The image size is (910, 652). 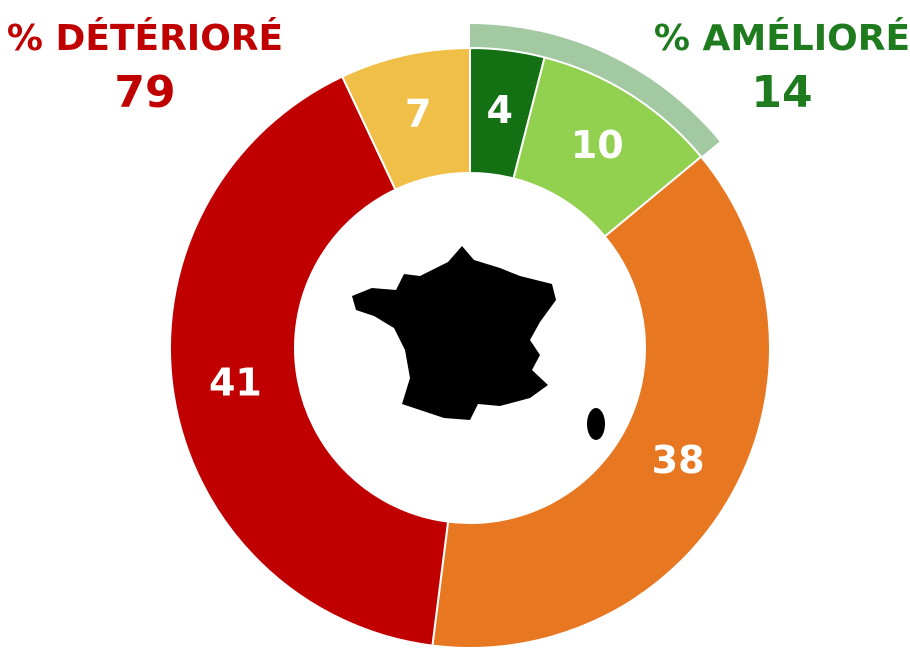 I want to click on highlight-band, so click(x=595, y=90).